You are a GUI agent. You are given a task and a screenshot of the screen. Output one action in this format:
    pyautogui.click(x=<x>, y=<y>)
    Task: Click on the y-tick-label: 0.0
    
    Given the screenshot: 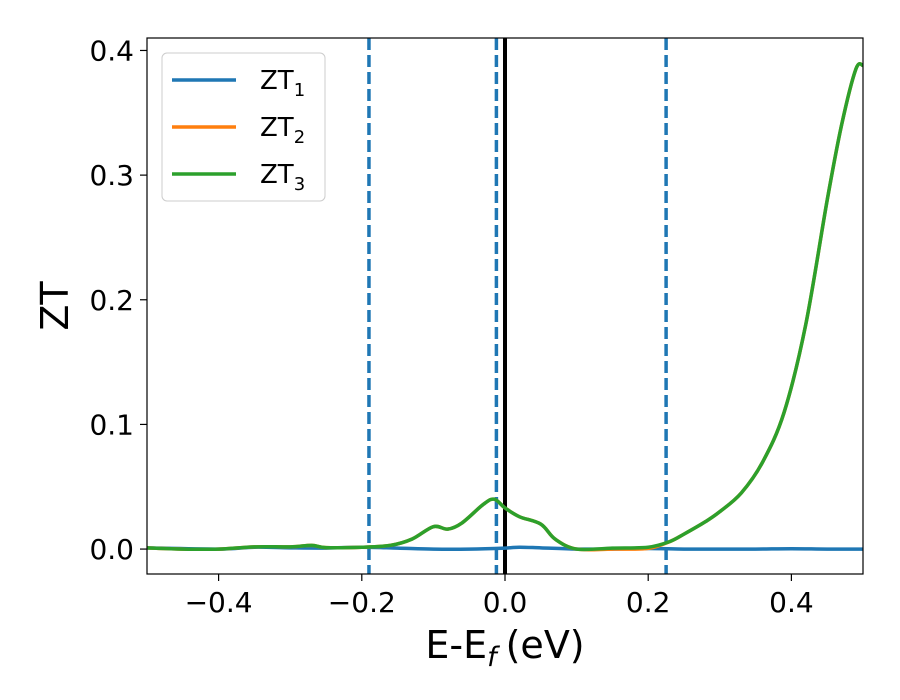 What is the action you would take?
    pyautogui.click(x=111, y=549)
    